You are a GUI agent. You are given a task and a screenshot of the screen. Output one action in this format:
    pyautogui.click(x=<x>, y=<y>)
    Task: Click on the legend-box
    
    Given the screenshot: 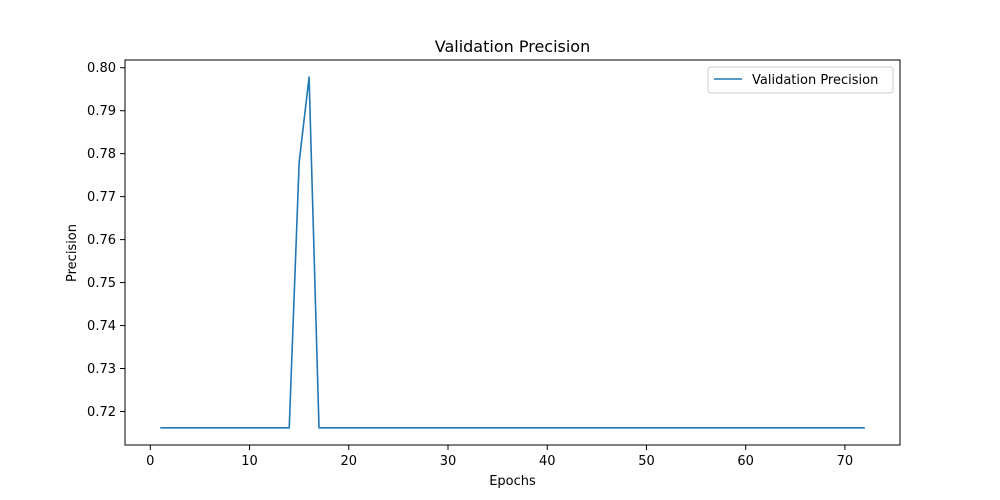 What is the action you would take?
    pyautogui.click(x=800, y=80)
    